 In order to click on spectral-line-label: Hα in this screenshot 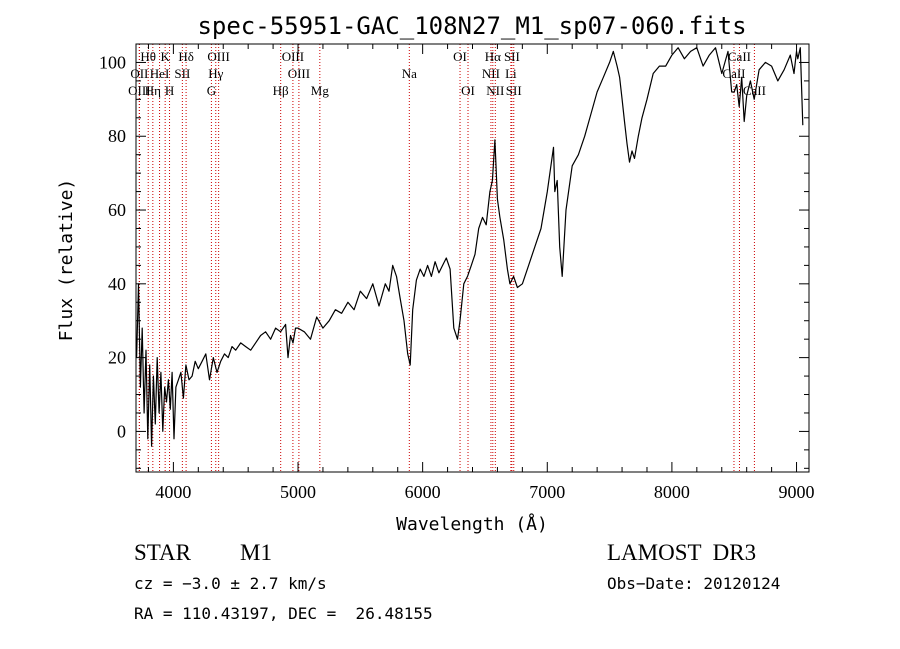, I will do `click(493, 56)`.